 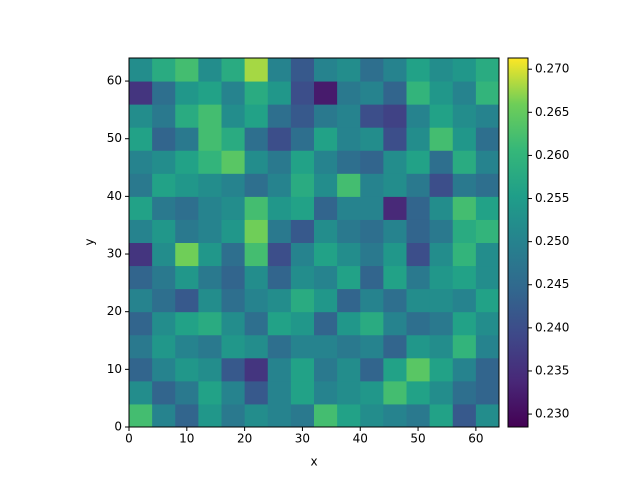 I want to click on colorbar-tick-label: 0.265, so click(x=552, y=112).